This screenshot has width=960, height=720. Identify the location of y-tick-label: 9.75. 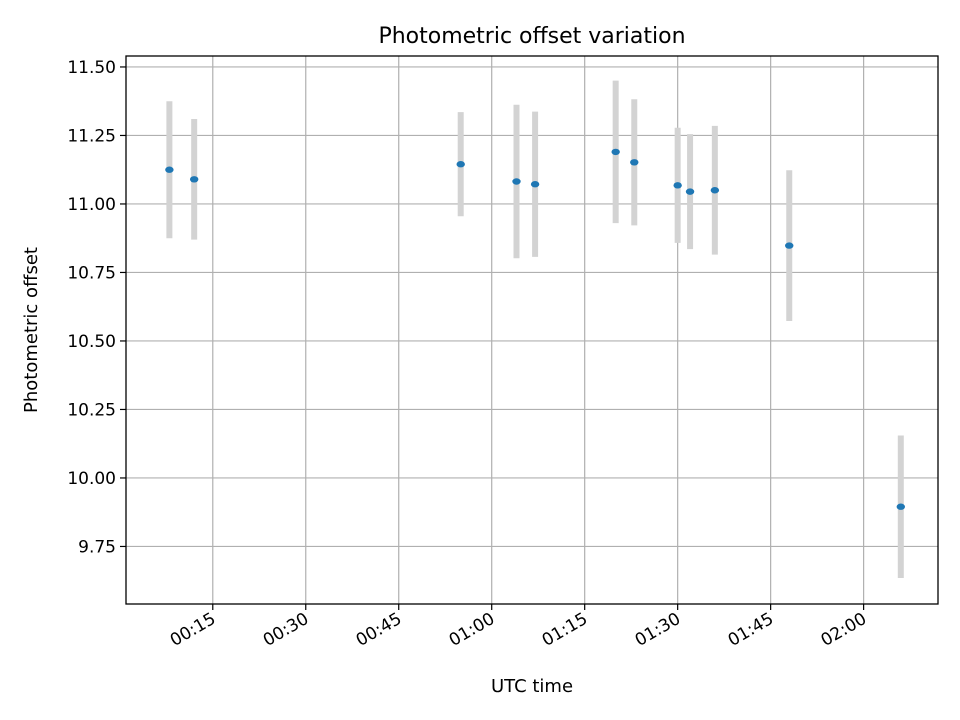
(97, 547).